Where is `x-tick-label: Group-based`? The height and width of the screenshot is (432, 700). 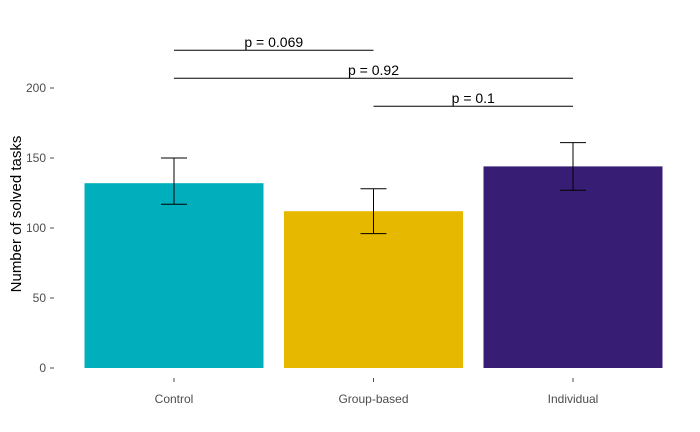 x-tick-label: Group-based is located at coordinates (373, 399).